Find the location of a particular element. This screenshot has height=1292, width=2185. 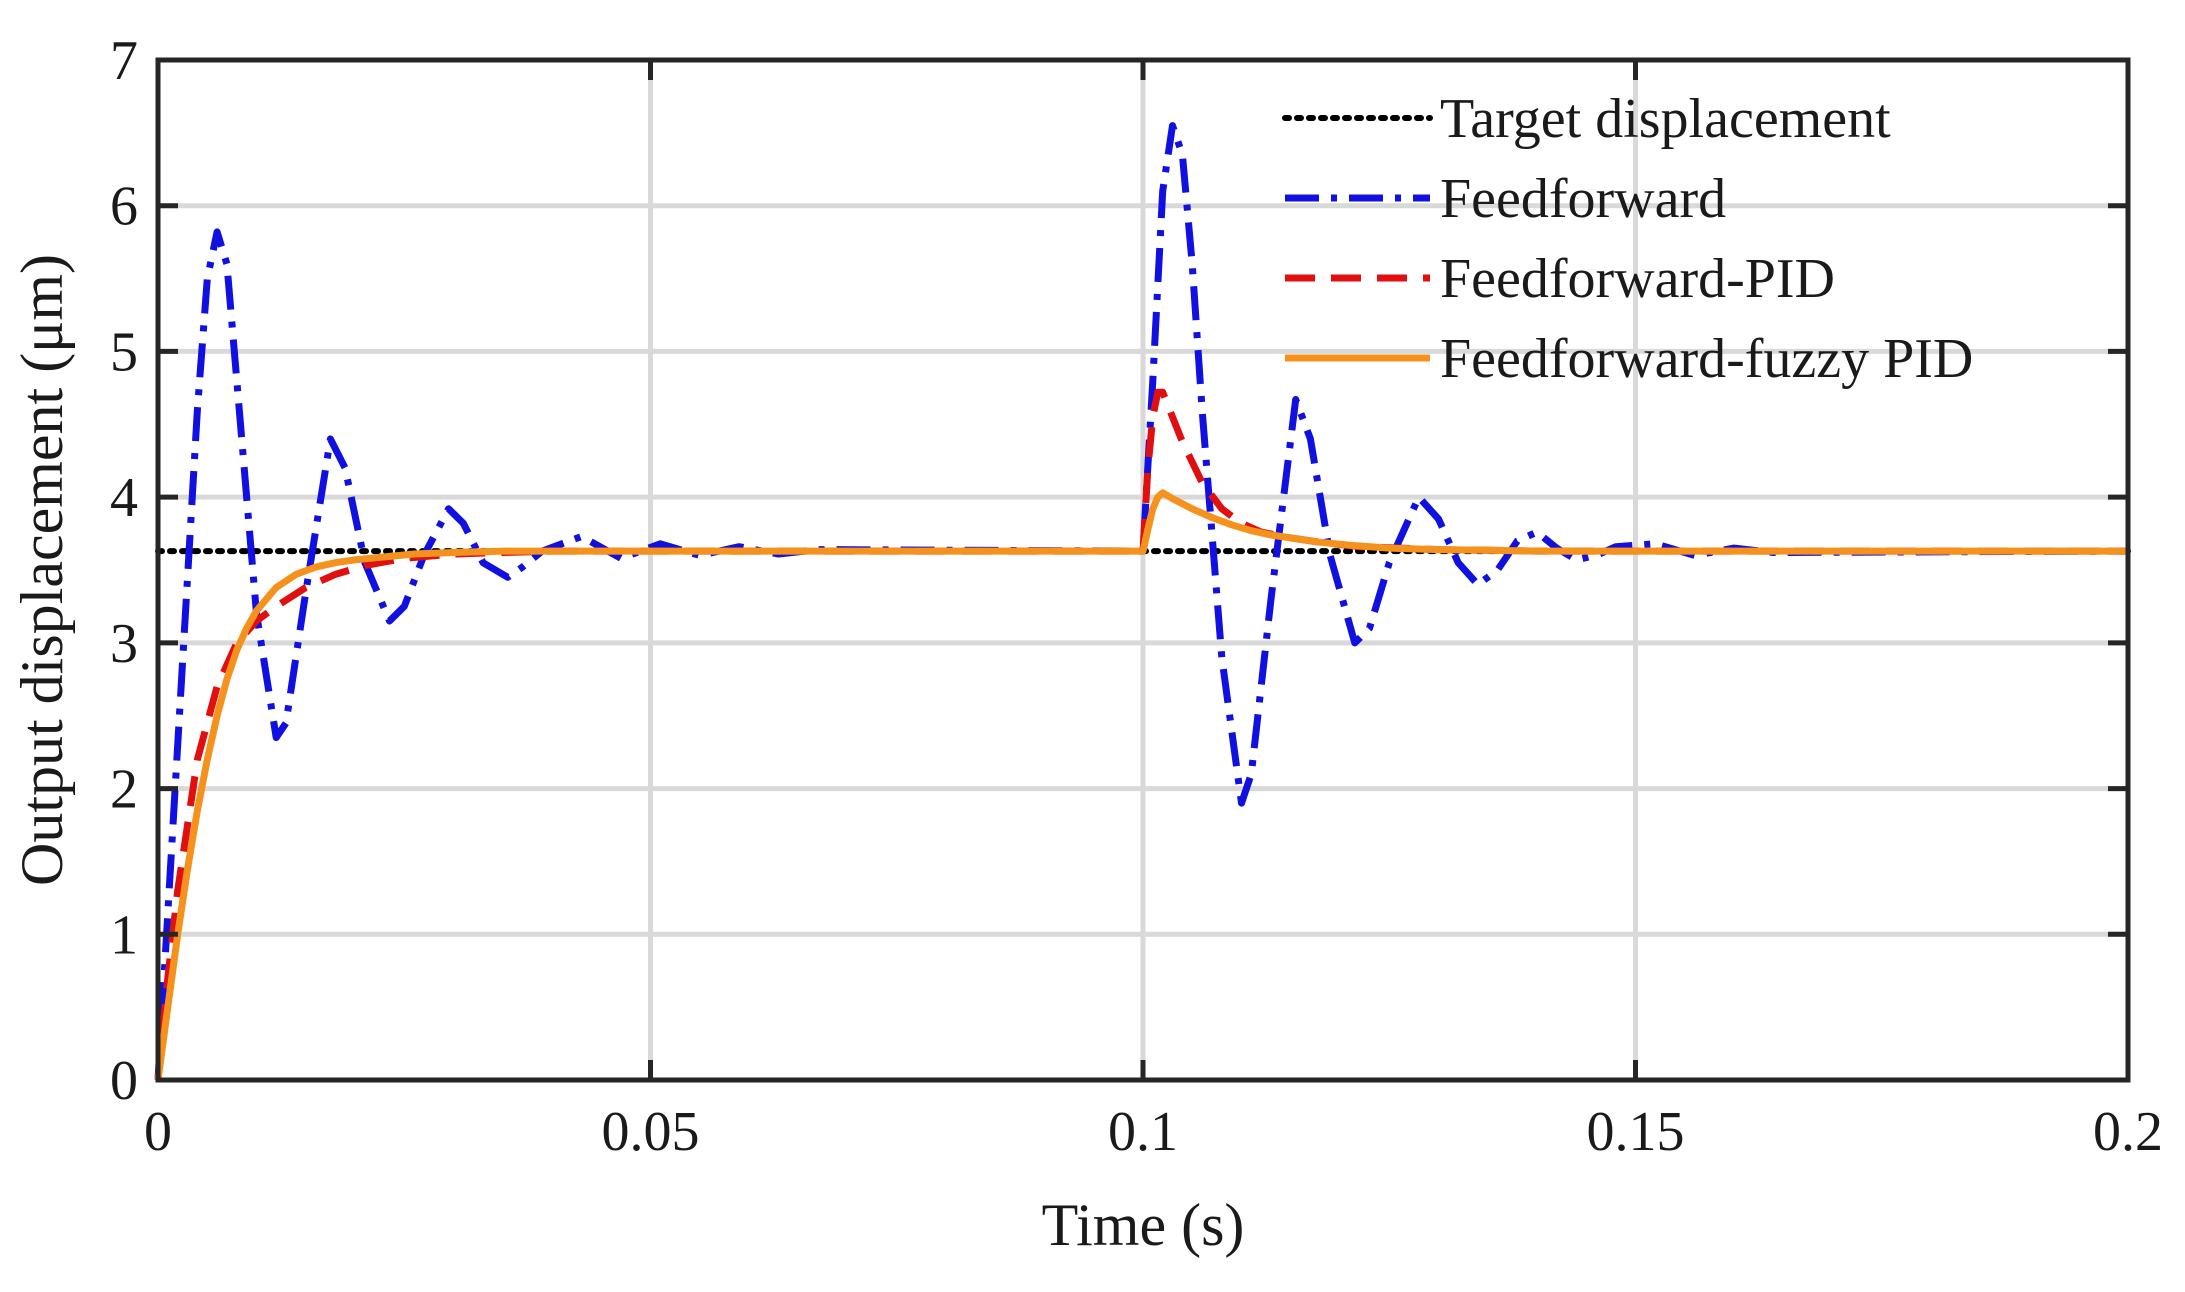

y-tick-label: 6 is located at coordinates (124, 207).